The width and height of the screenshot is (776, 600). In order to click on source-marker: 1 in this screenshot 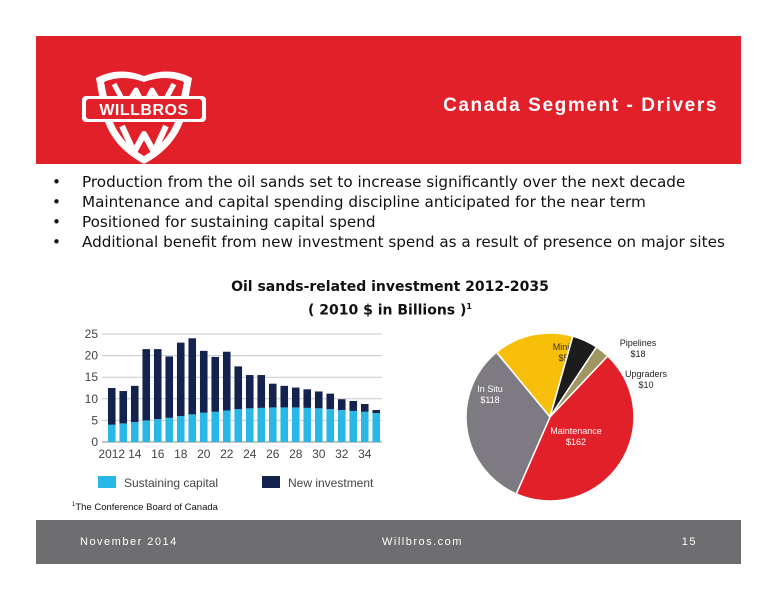, I will do `click(74, 505)`.